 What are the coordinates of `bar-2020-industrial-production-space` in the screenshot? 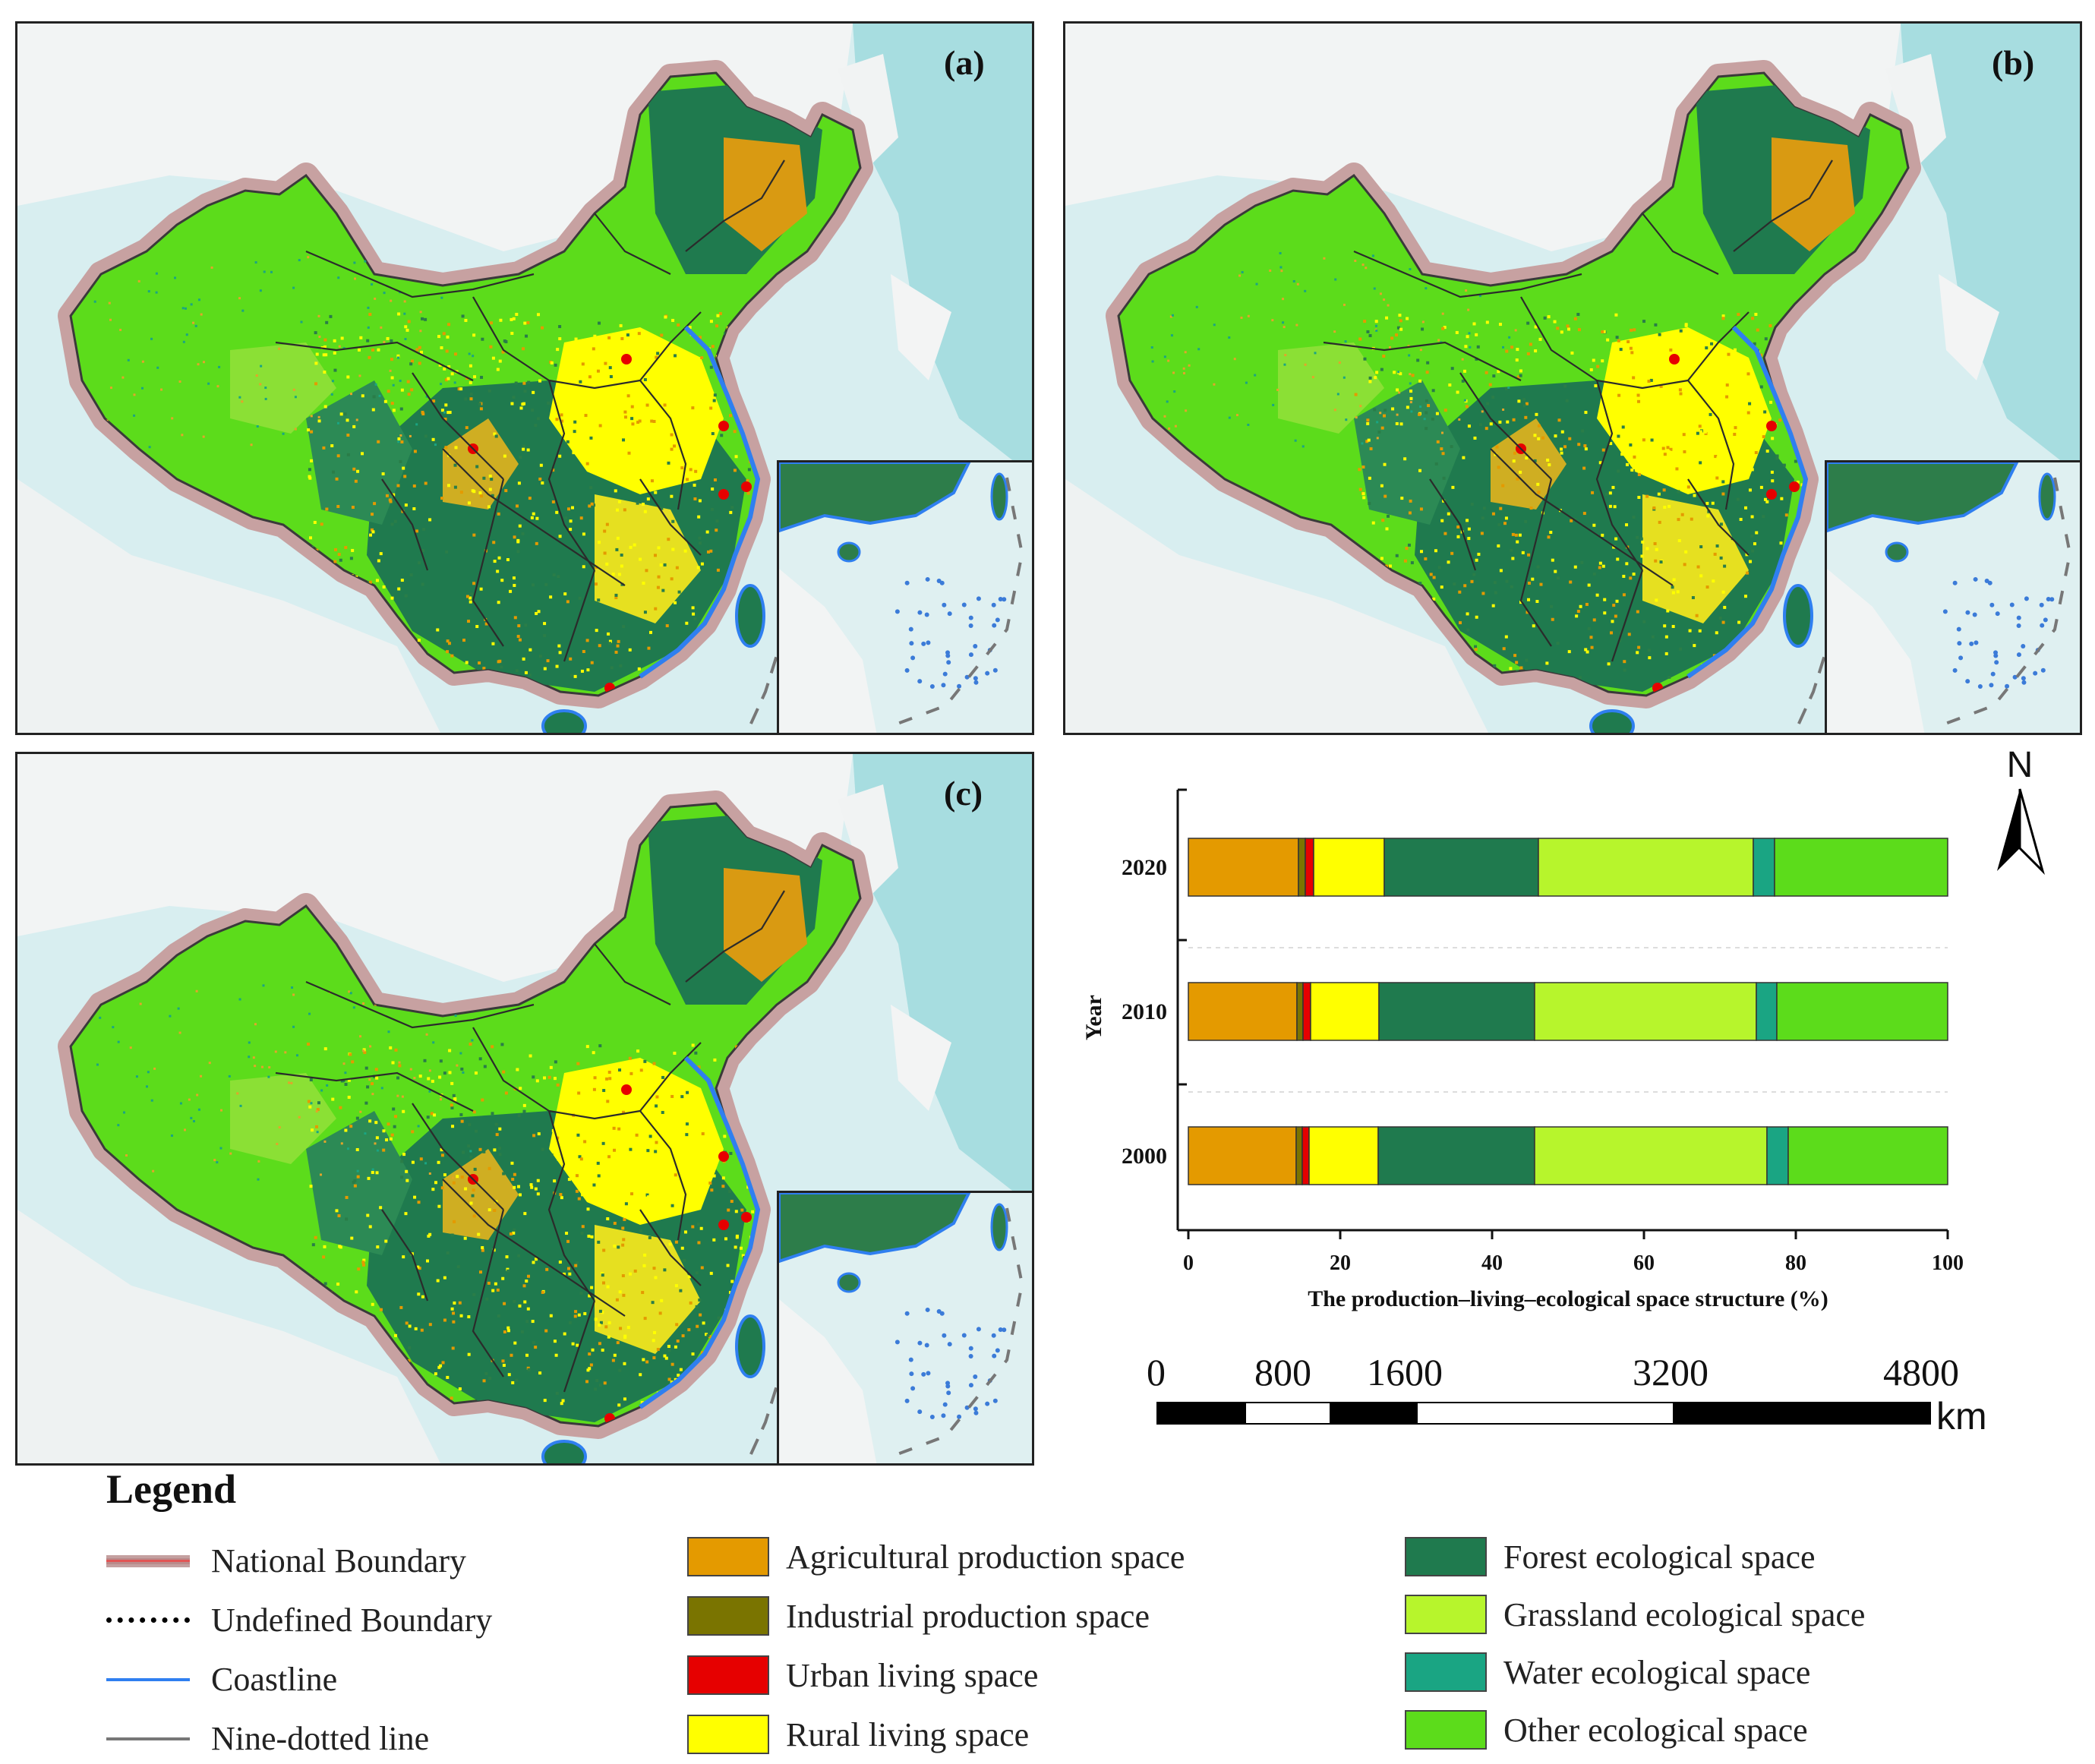 It's located at (1302, 867).